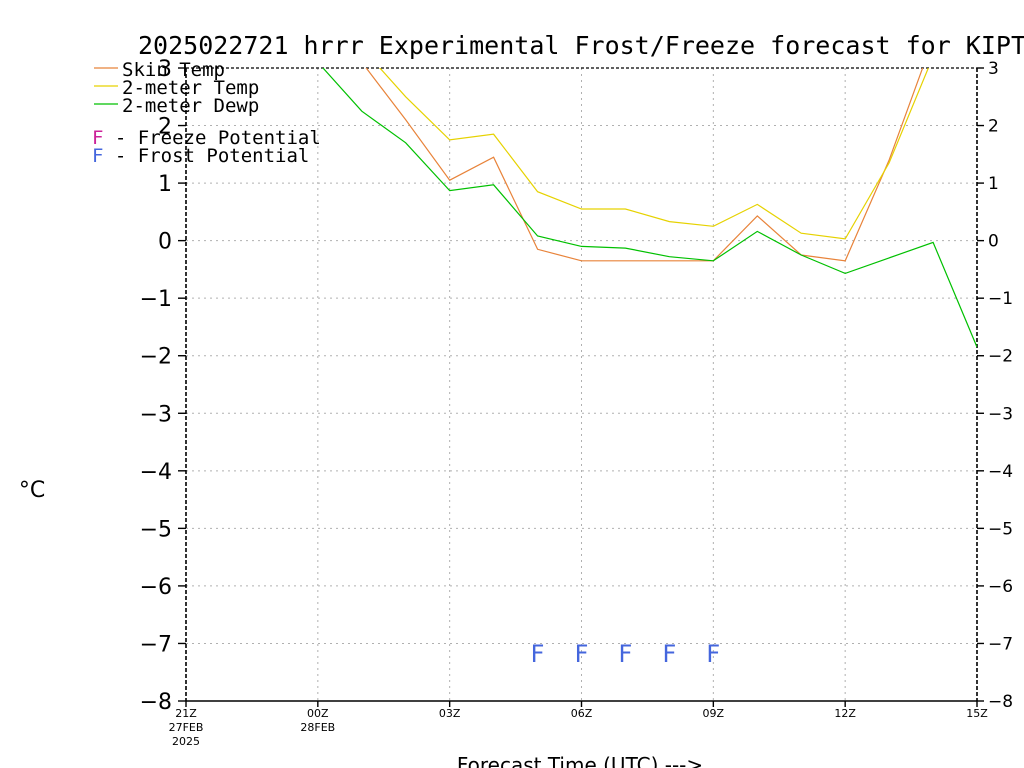  Describe the element at coordinates (190, 88) in the screenshot. I see `legend-label: 2-meter Temp` at that location.